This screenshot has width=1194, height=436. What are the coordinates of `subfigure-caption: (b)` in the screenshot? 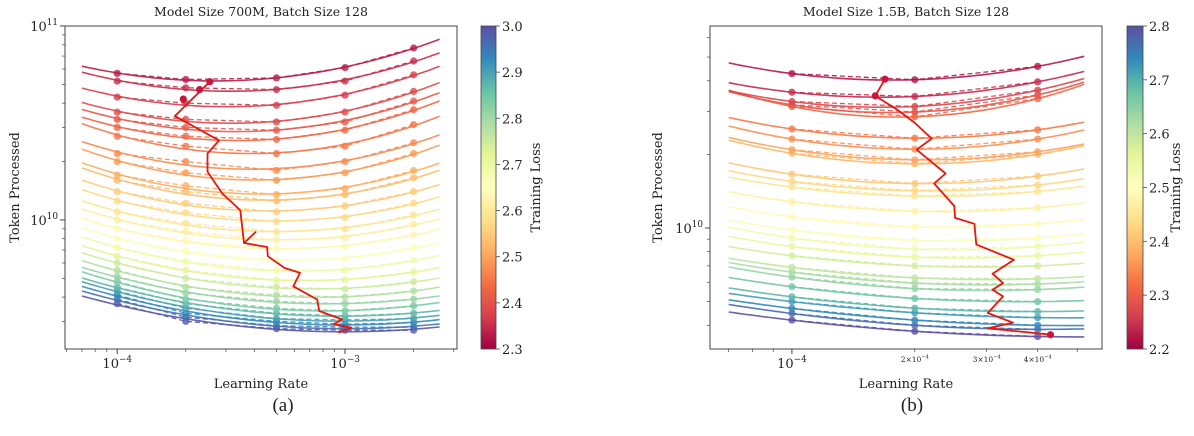 It's located at (912, 405).